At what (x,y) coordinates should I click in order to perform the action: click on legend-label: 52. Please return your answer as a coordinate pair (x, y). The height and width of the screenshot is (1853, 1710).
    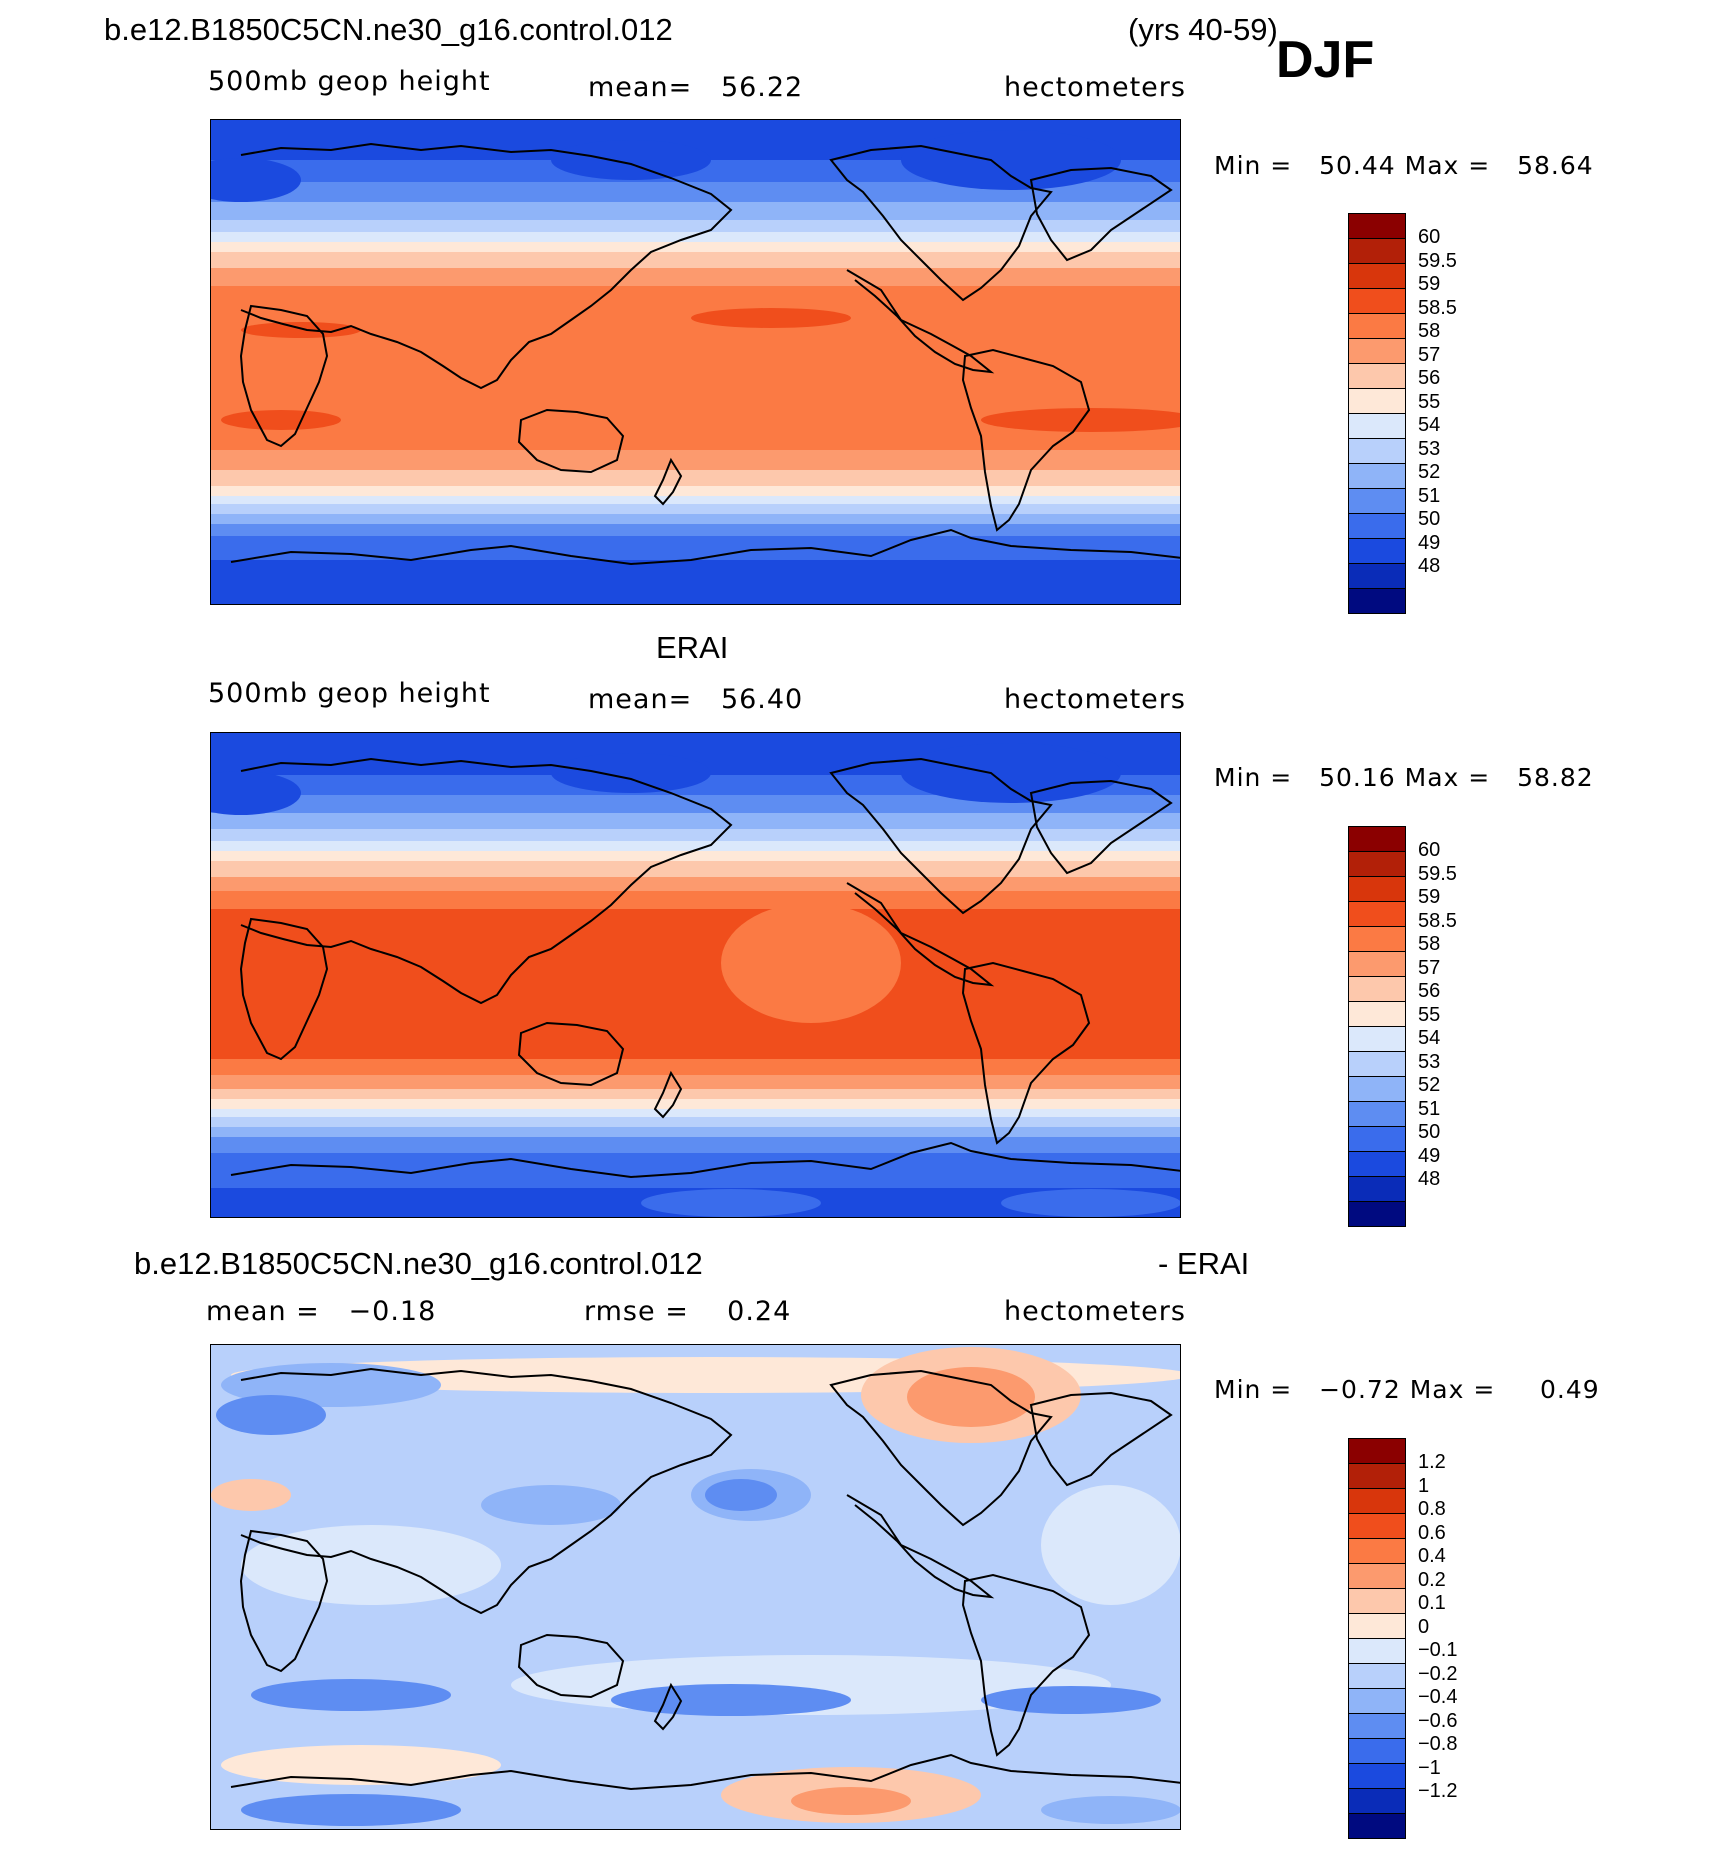
    Looking at the image, I should click on (1429, 472).